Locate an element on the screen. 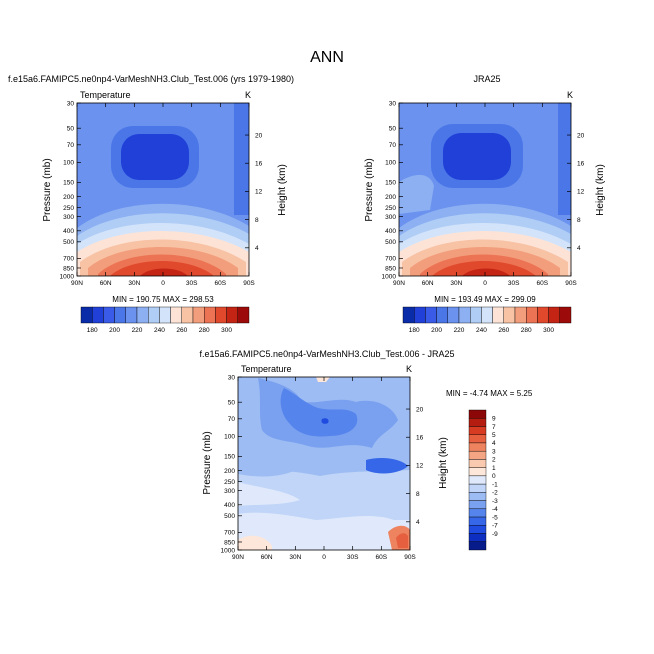 This screenshot has width=654, height=654. colorbar-label: 280 is located at coordinates (526, 330).